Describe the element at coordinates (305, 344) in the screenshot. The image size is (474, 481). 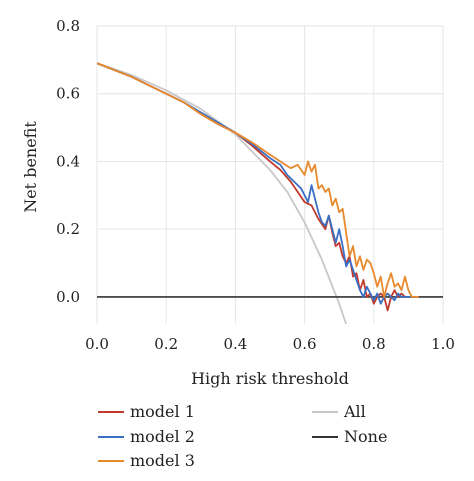
I see `x-tick-label: 0.6` at that location.